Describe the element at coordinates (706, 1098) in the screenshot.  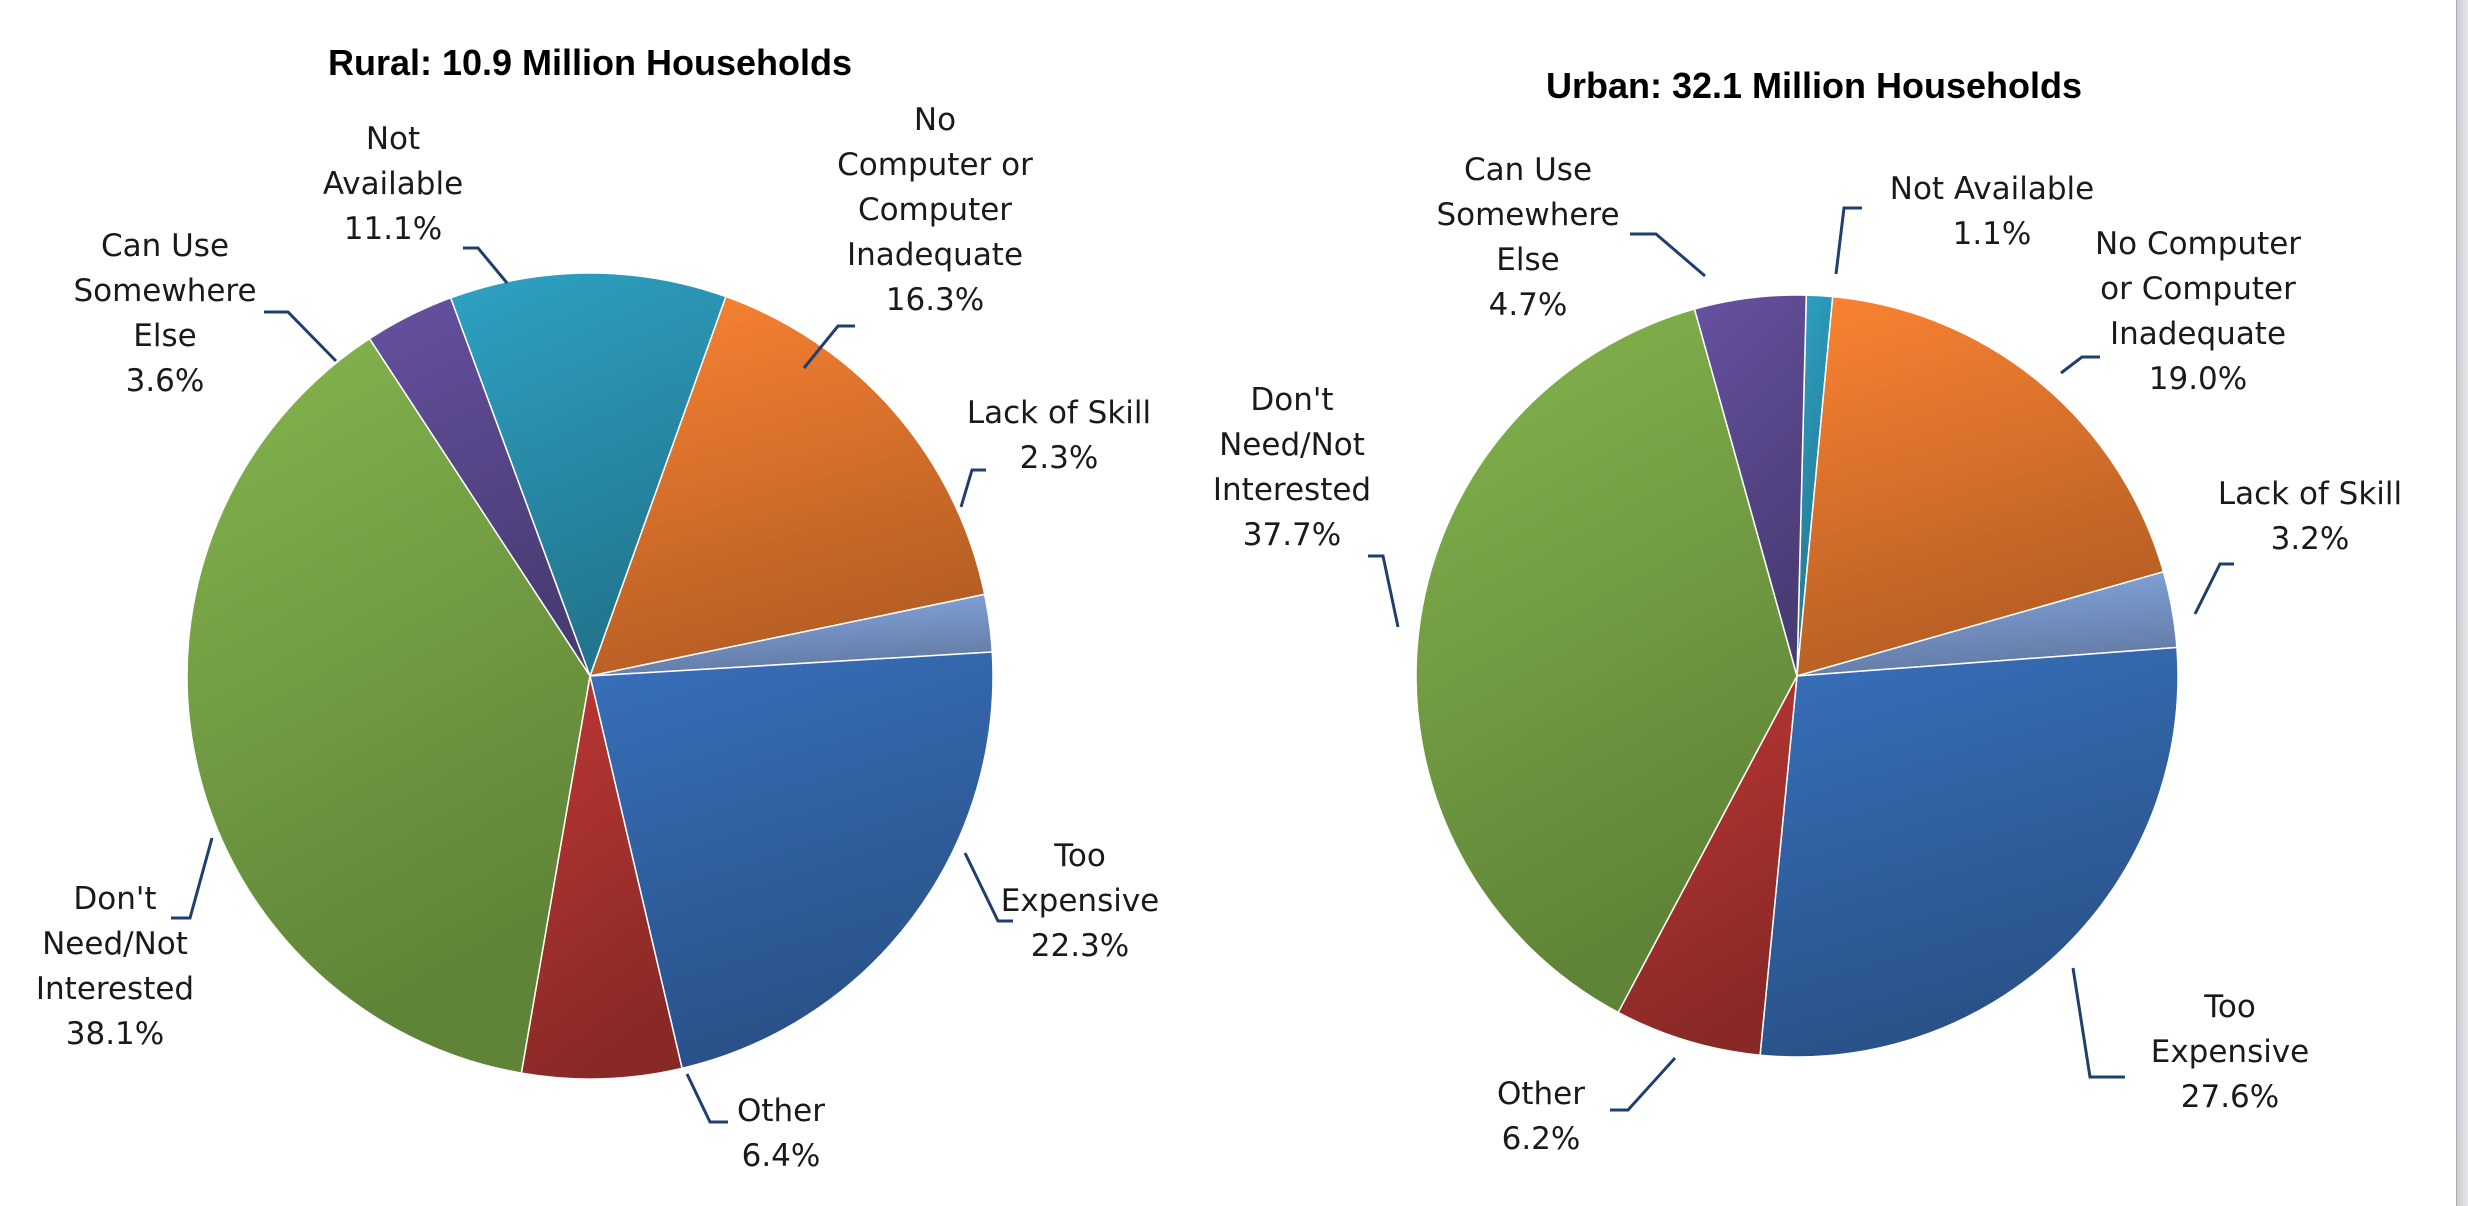
I see `rural-leader-line-other` at that location.